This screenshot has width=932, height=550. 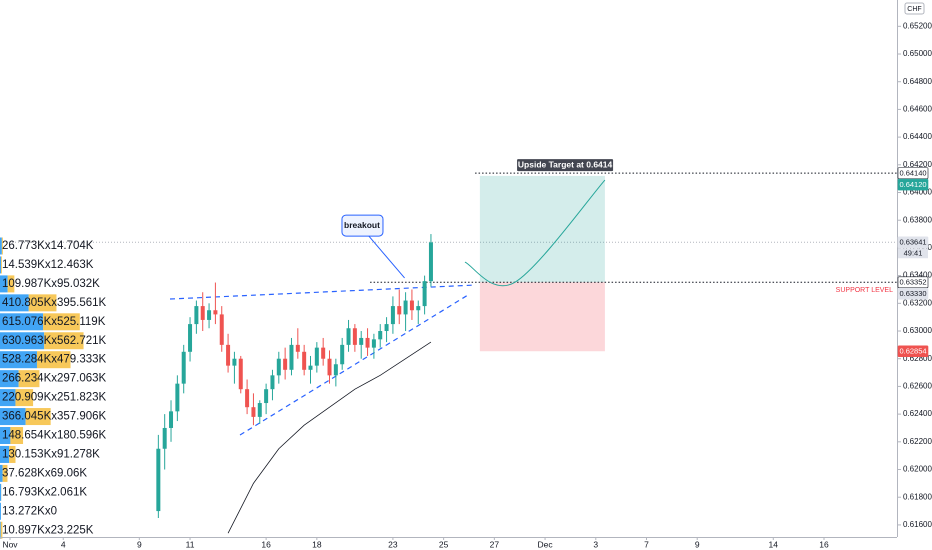 What do you see at coordinates (444, 544) in the screenshot?
I see `x-tick-label: 25` at bounding box center [444, 544].